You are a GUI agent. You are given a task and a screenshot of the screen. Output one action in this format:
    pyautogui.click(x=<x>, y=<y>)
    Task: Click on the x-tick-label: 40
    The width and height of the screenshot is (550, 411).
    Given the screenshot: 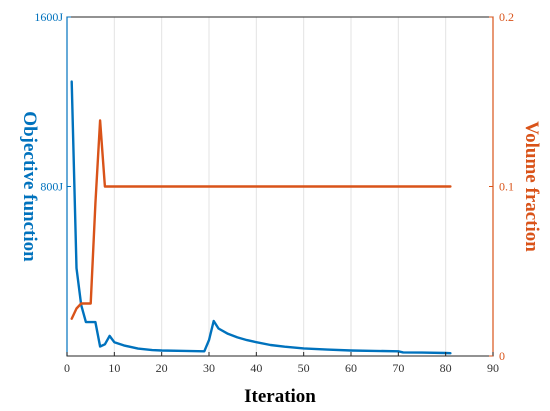 What is the action you would take?
    pyautogui.click(x=256, y=368)
    